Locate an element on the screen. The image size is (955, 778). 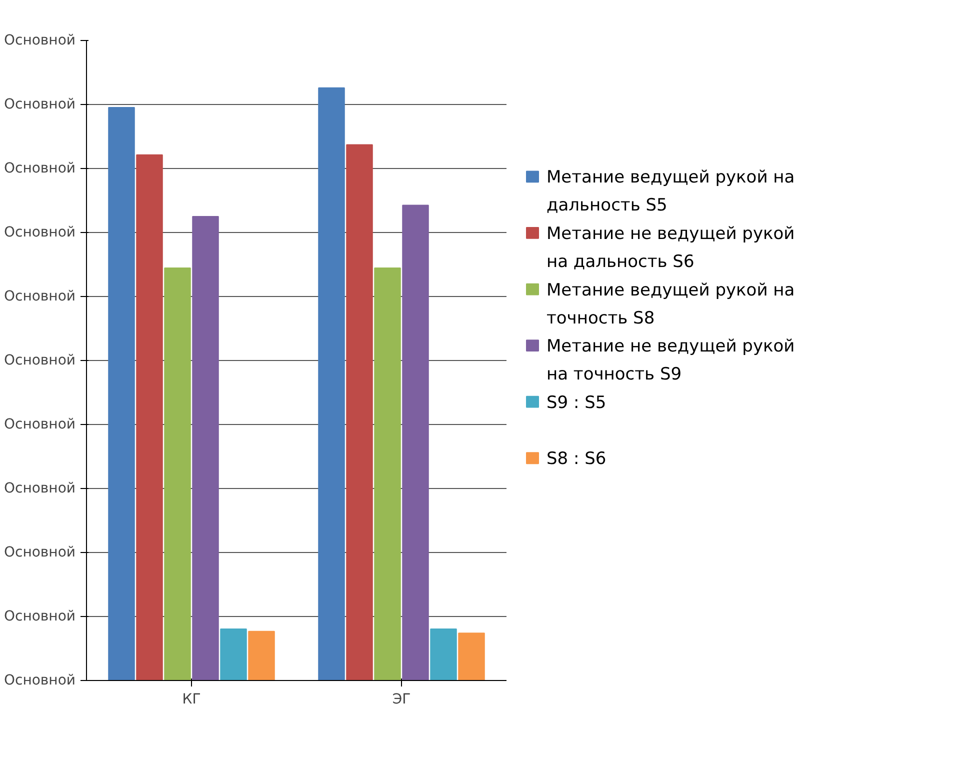
legend-label: Метание не ведущей рукой на дальность S6 is located at coordinates (670, 248).